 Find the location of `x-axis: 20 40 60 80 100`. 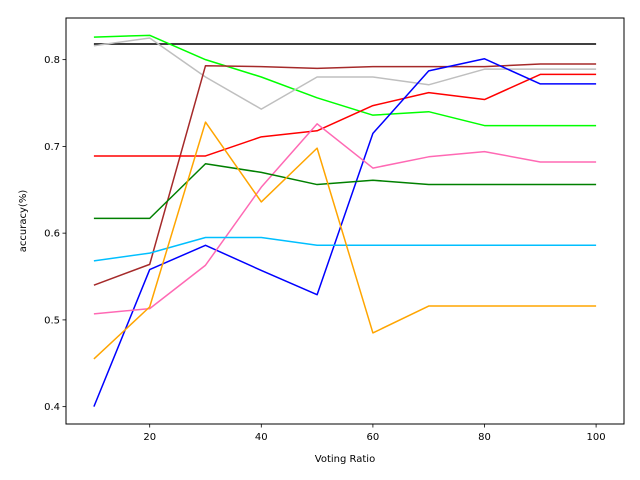

x-axis: 20 40 60 80 100 is located at coordinates (374, 433).